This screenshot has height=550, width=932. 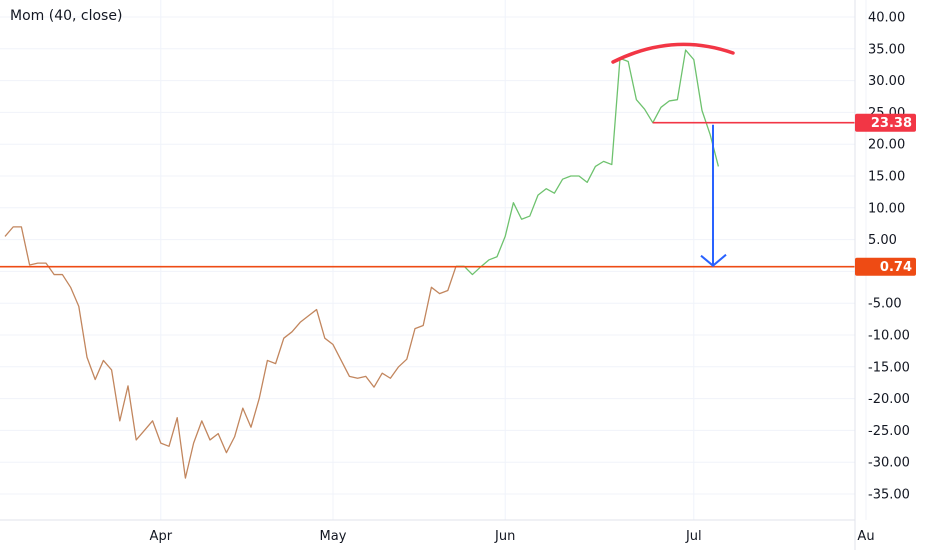 I want to click on price-axis-tick-label: -35.00, so click(x=889, y=495).